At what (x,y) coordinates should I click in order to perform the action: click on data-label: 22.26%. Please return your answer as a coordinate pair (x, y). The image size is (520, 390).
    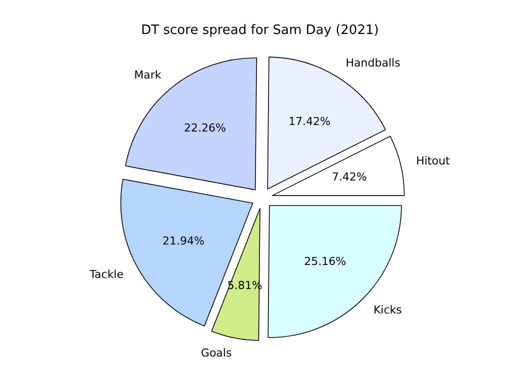
    Looking at the image, I should click on (205, 128).